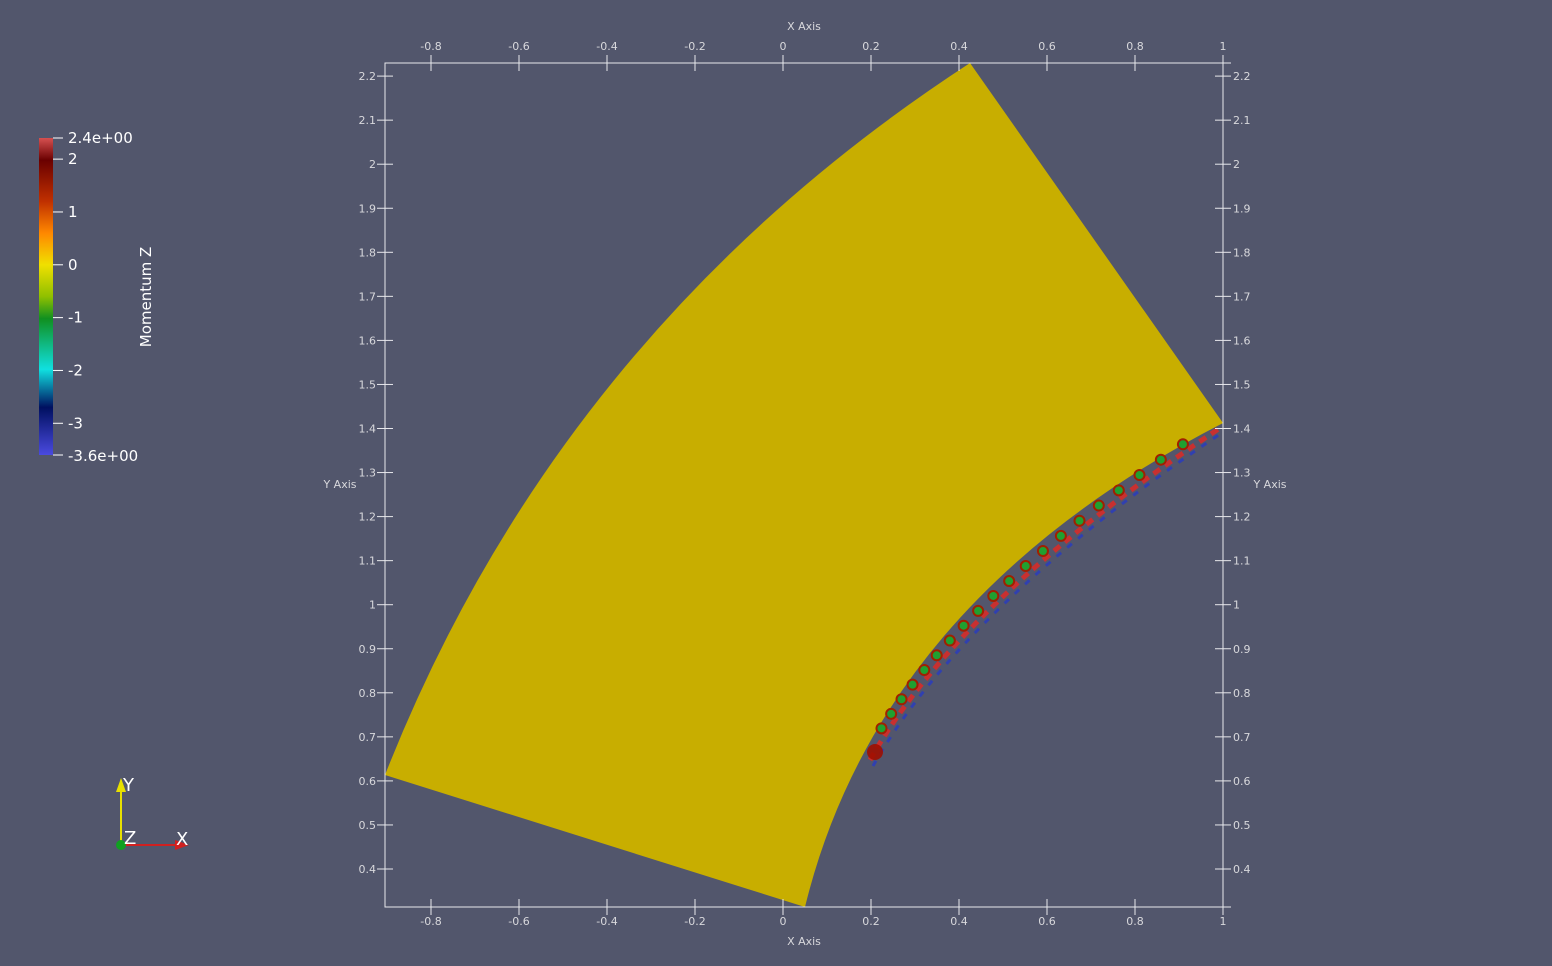  I want to click on colorbar-title: Momentum Z, so click(146, 297).